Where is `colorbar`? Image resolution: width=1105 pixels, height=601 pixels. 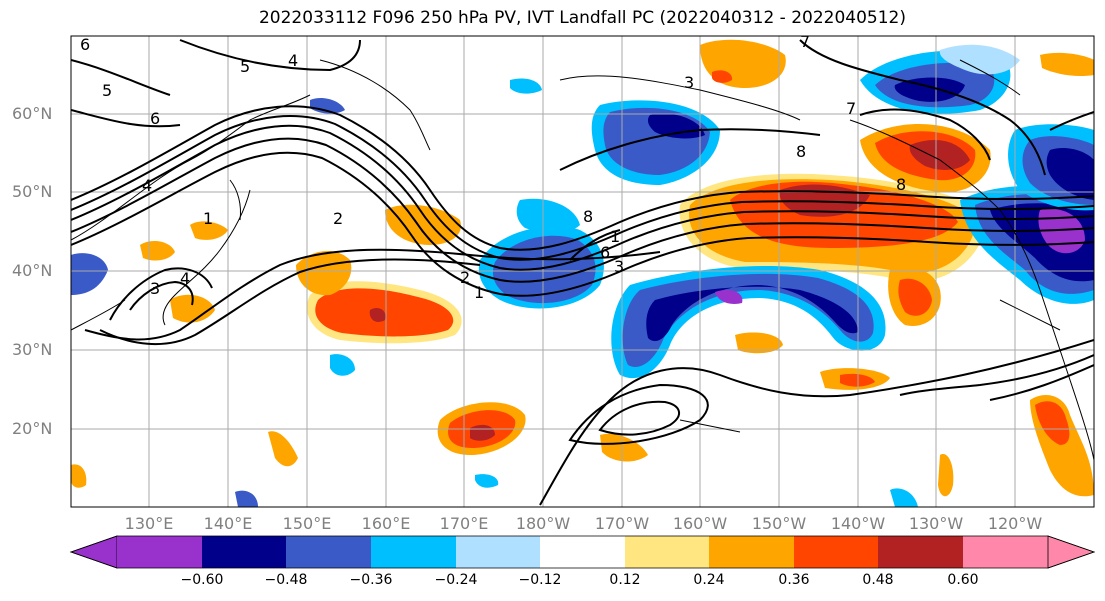
colorbar is located at coordinates (582, 552).